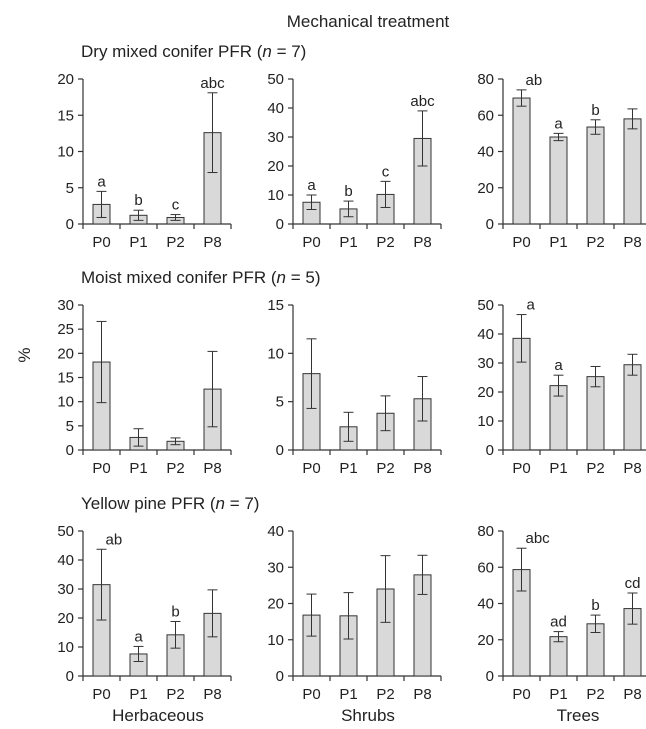 This screenshot has width=646, height=729. What do you see at coordinates (561, 387) in the screenshot?
I see `panel-moist-mixed-conifer-trees: 0 10 20 30 40 50 P0 a P1 a P2 P8` at bounding box center [561, 387].